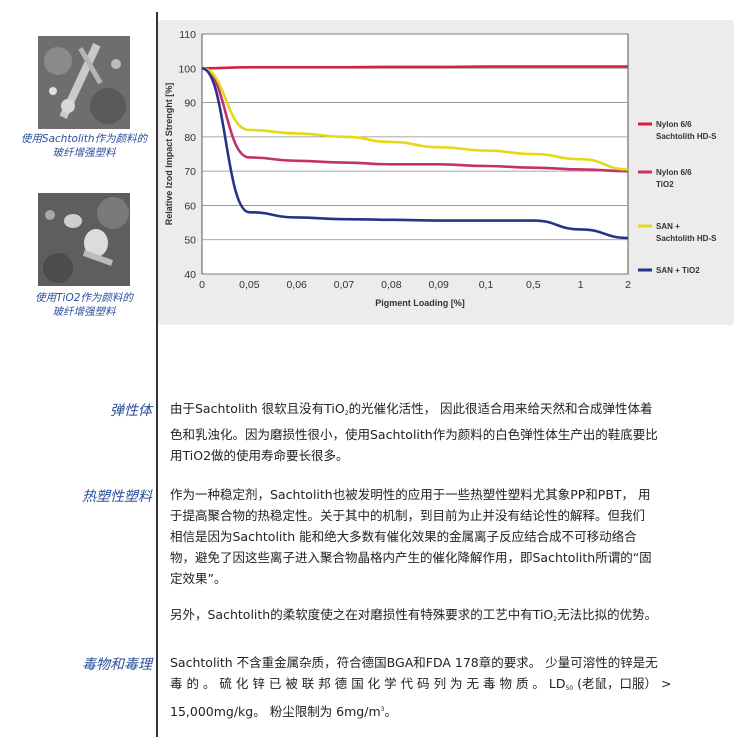 The height and width of the screenshot is (737, 750). What do you see at coordinates (117, 665) in the screenshot?
I see `heading-toxicology: 毒物和毒理` at bounding box center [117, 665].